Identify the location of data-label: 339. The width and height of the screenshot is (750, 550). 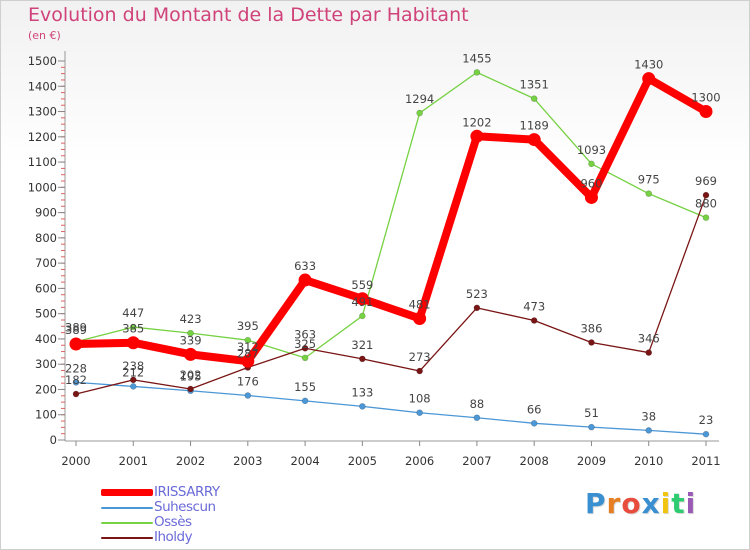
(191, 340).